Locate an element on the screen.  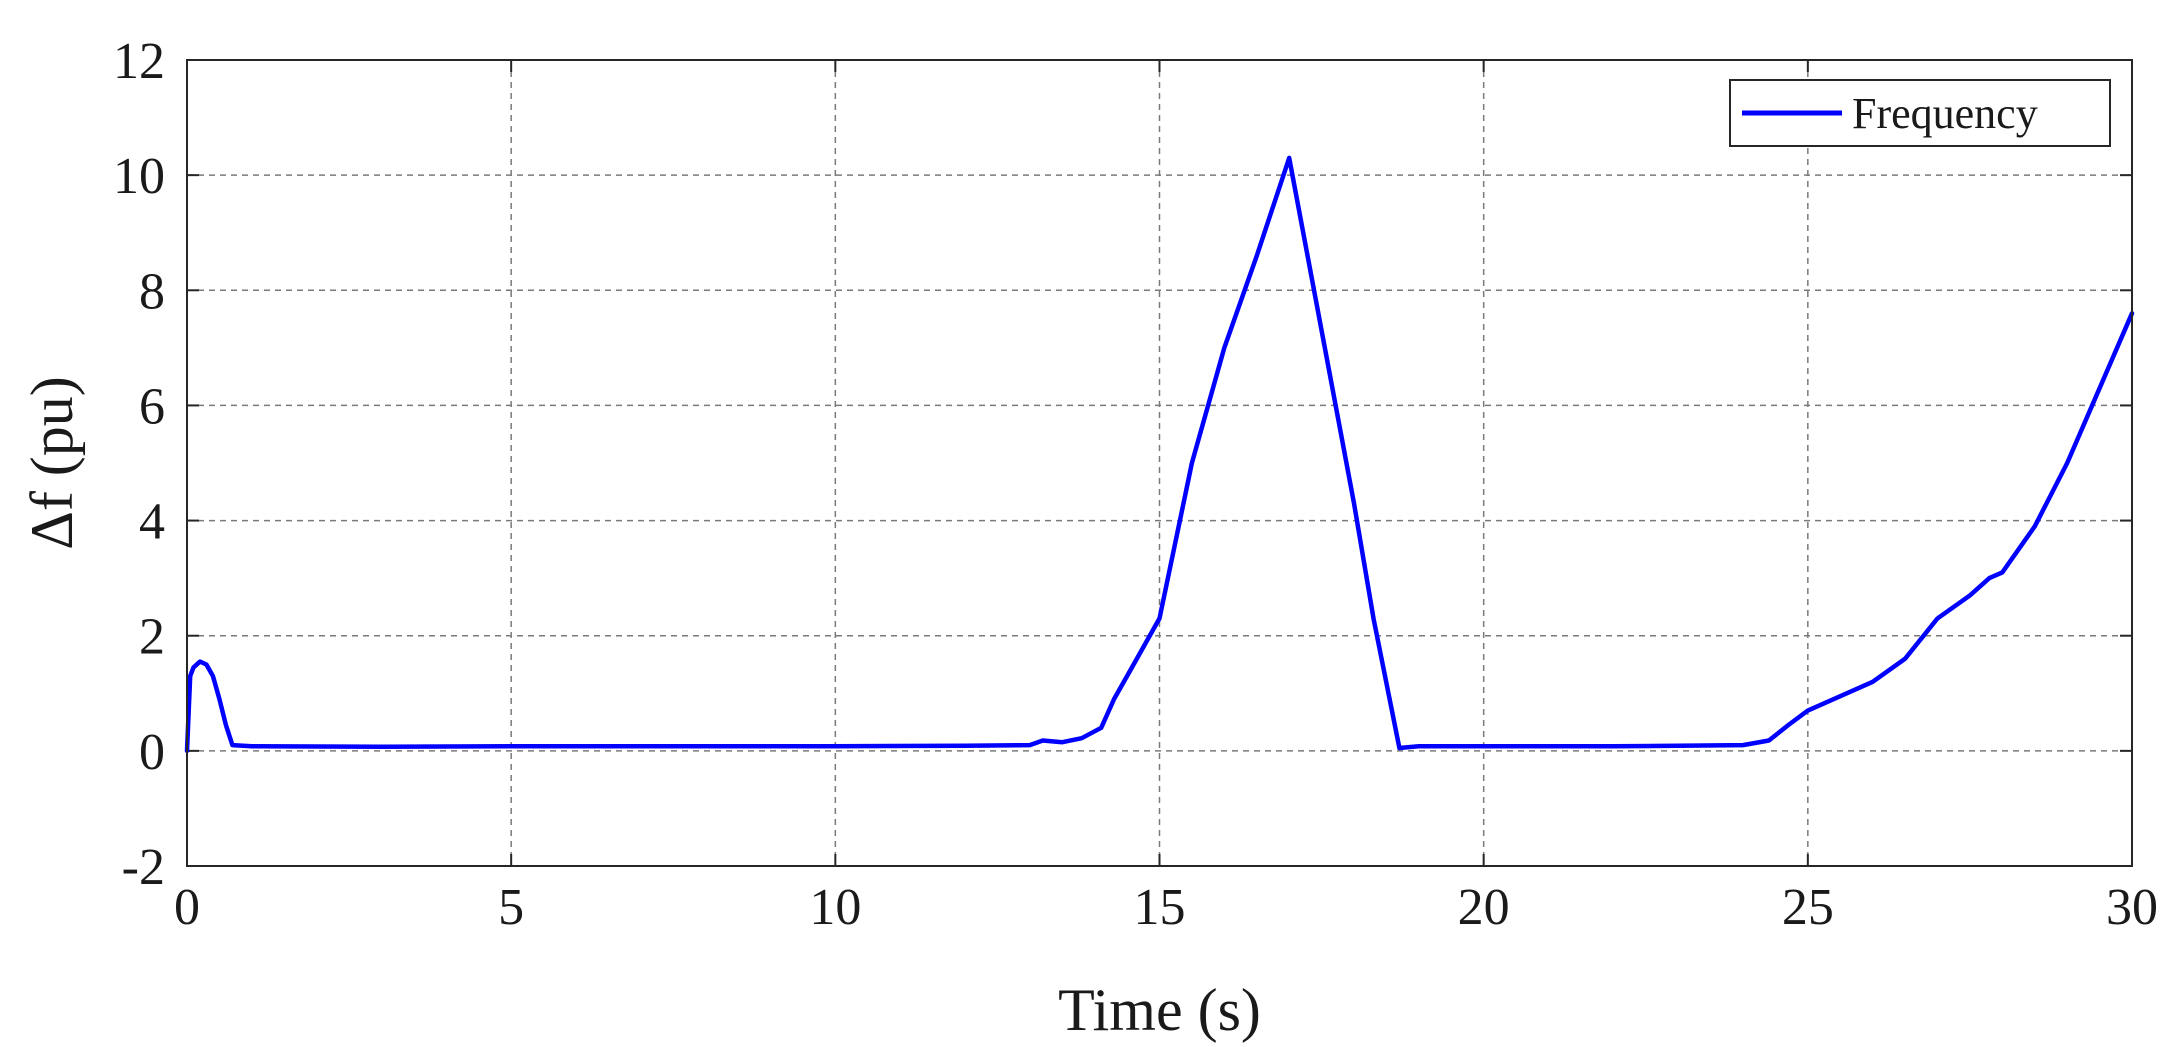
y-tick-label: 2 is located at coordinates (152, 637).